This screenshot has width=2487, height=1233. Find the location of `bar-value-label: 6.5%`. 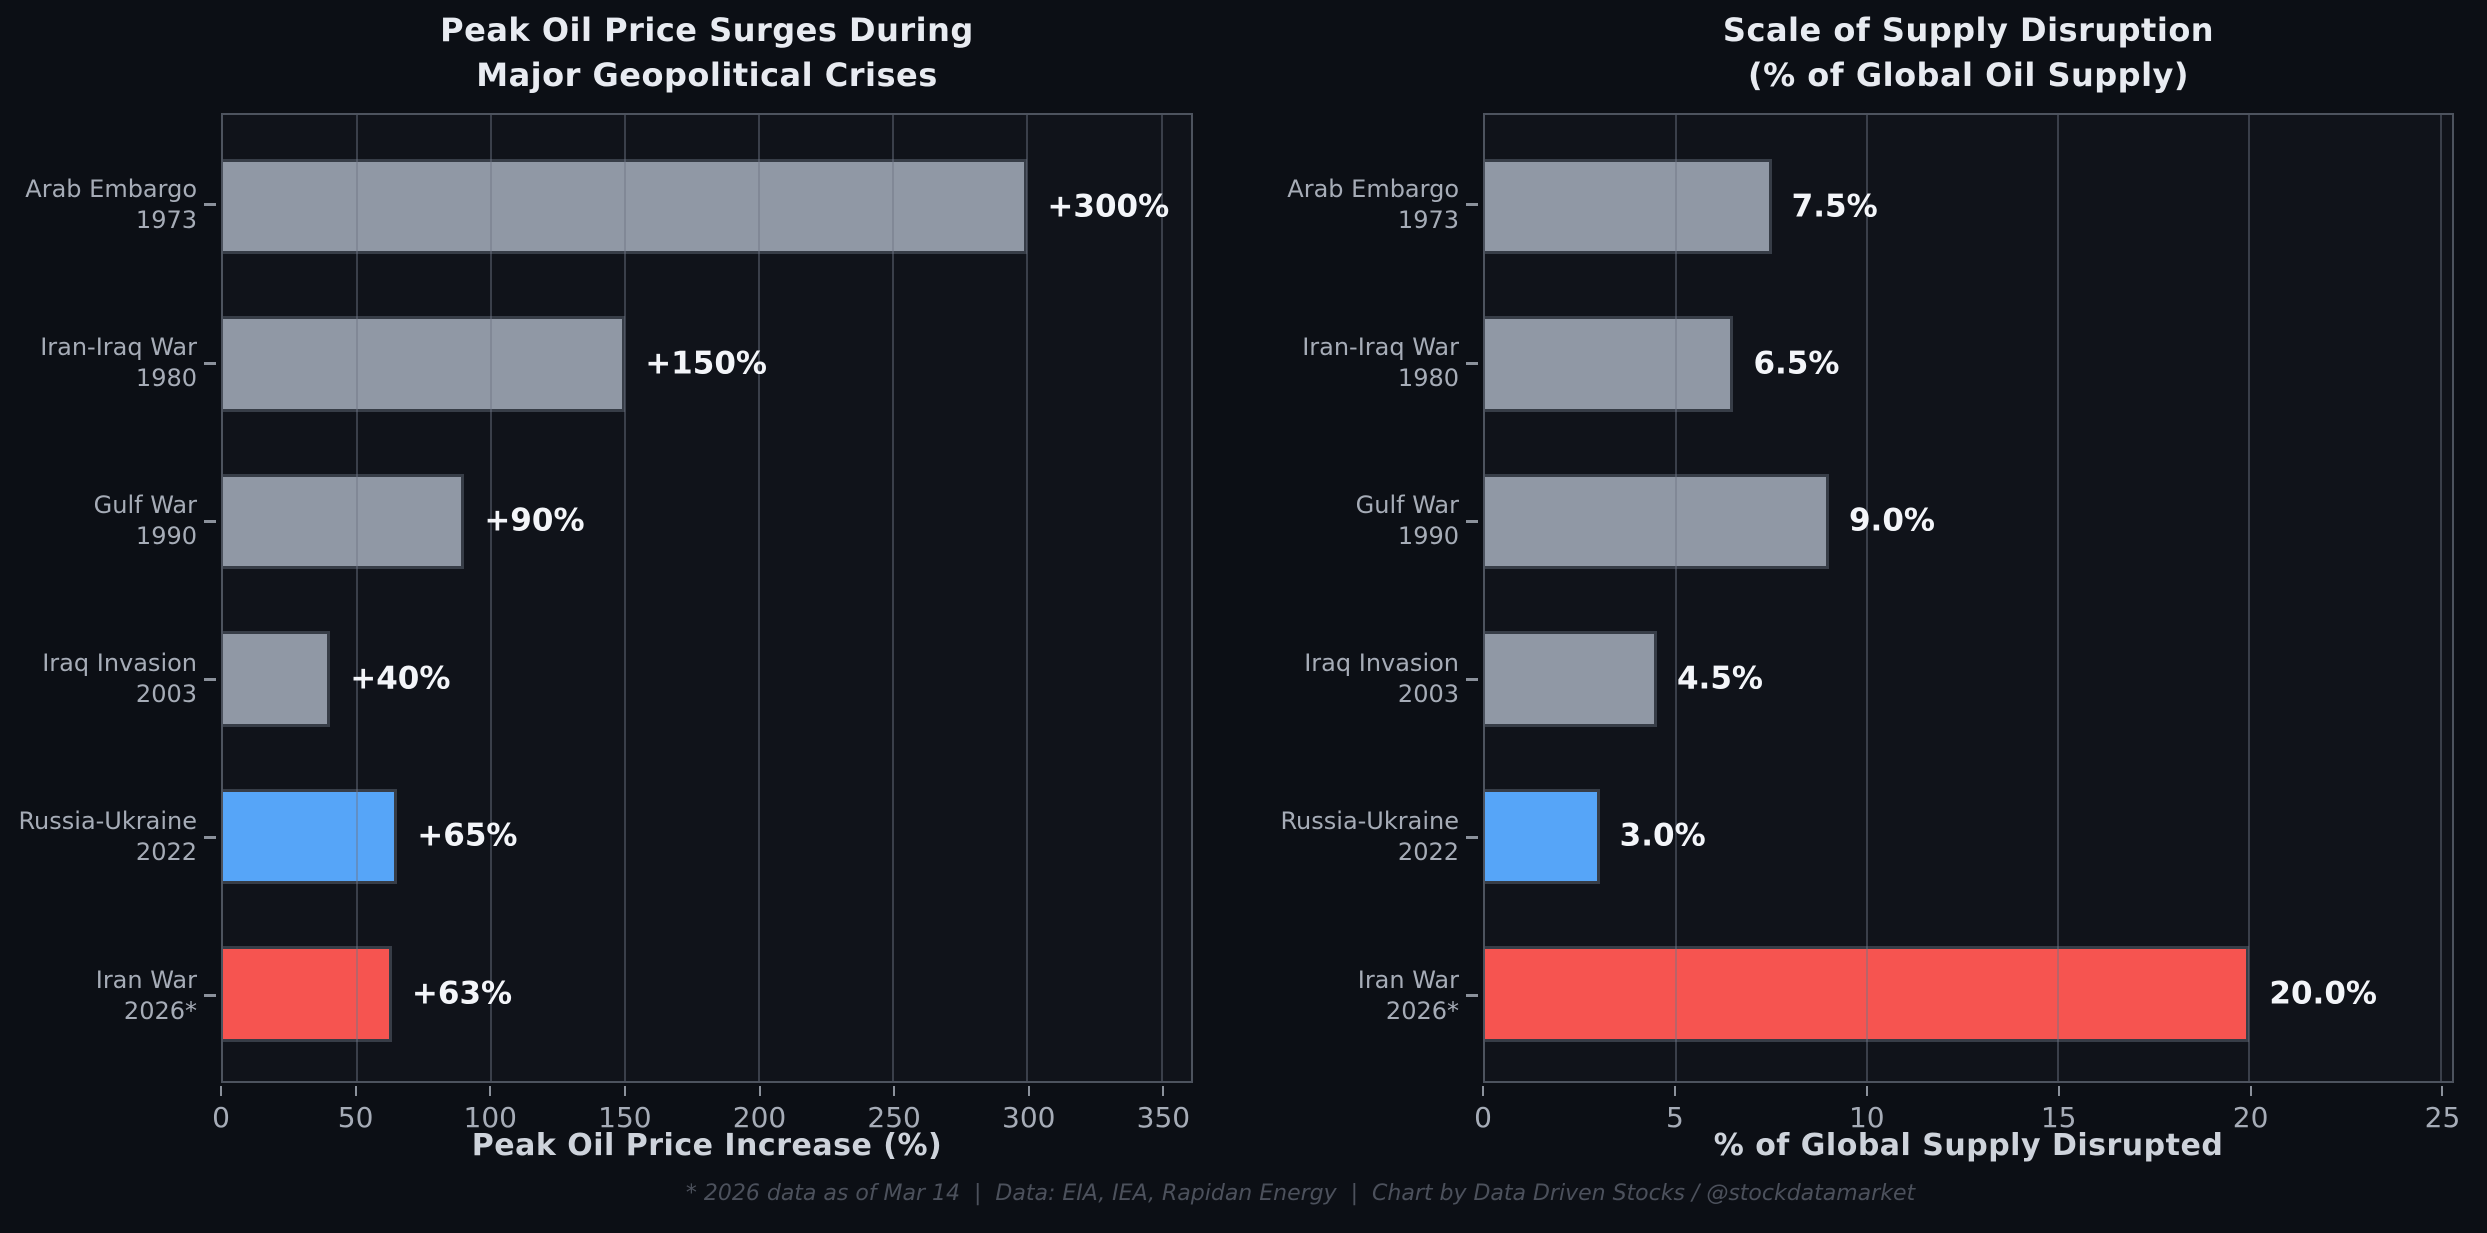

bar-value-label: 6.5% is located at coordinates (1796, 363).